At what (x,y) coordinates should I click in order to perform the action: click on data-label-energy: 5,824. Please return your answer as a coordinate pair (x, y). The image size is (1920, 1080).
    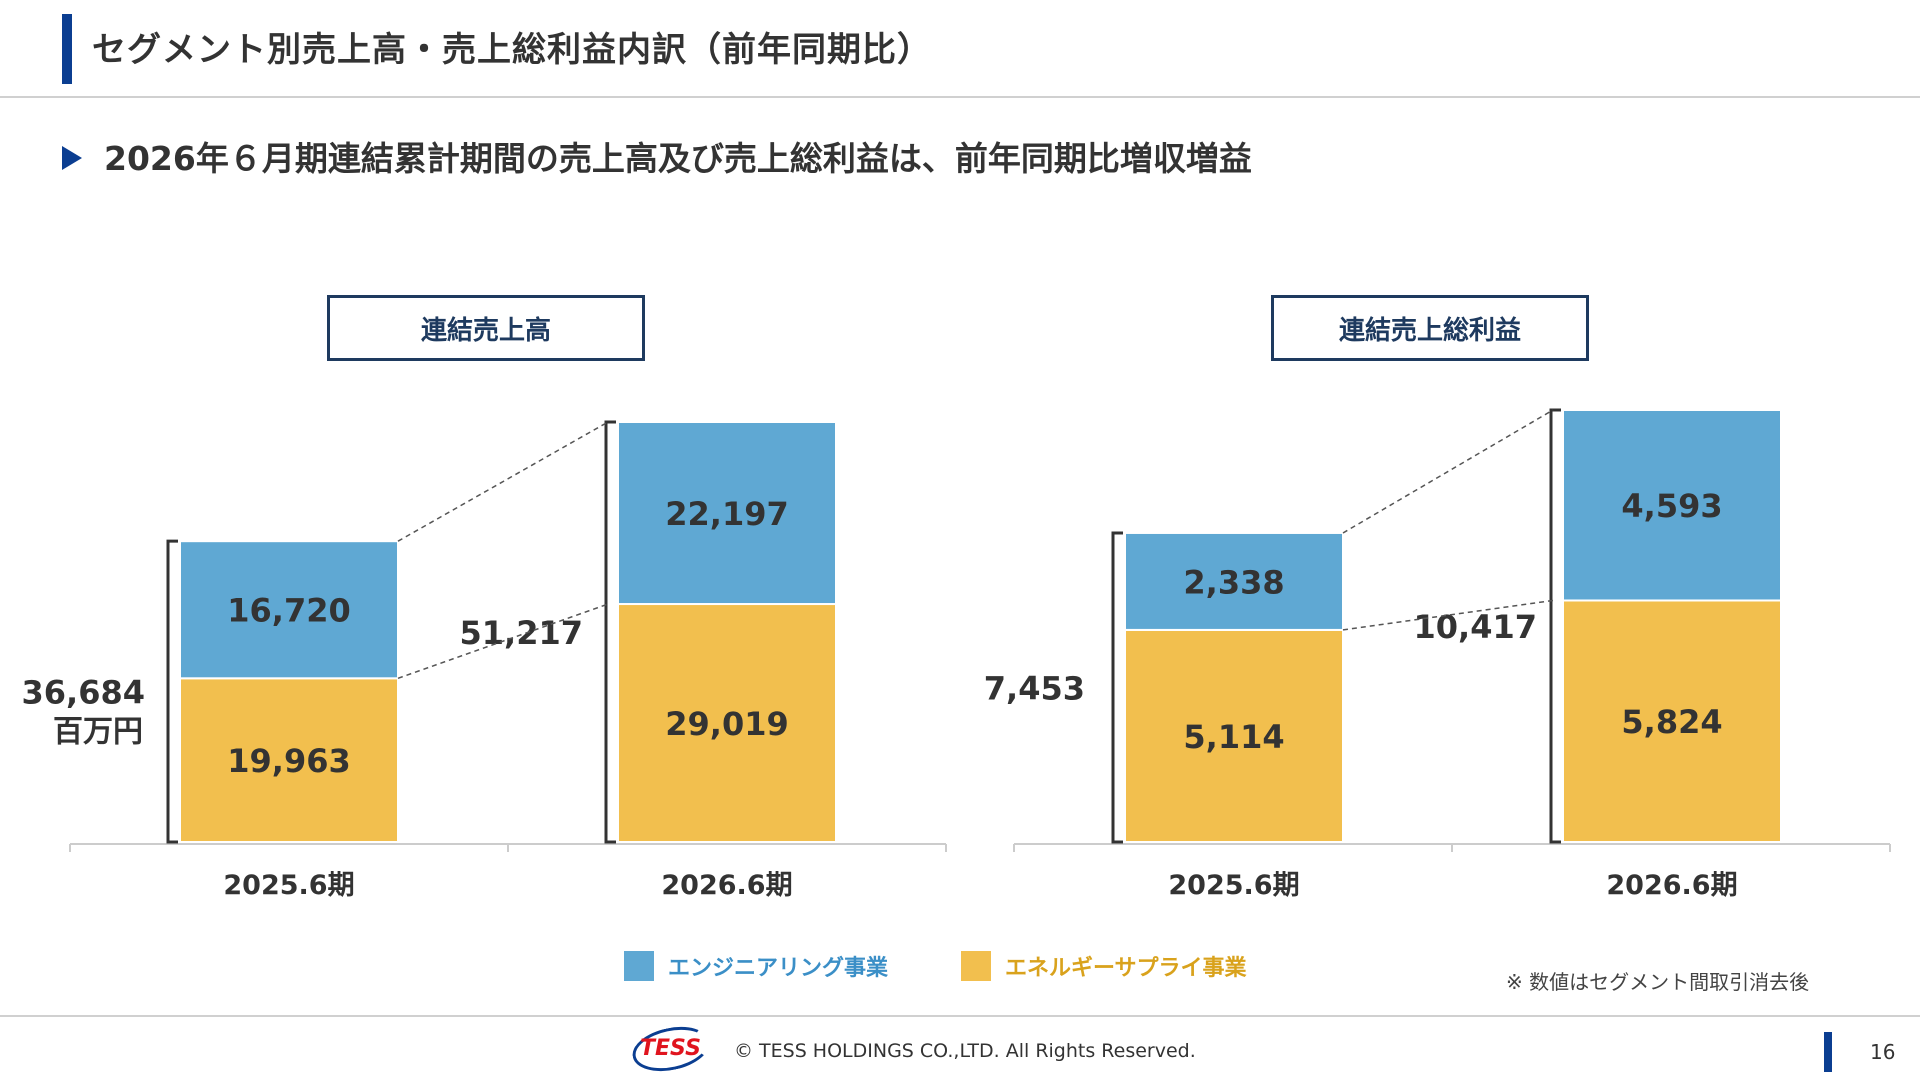
    Looking at the image, I should click on (1671, 722).